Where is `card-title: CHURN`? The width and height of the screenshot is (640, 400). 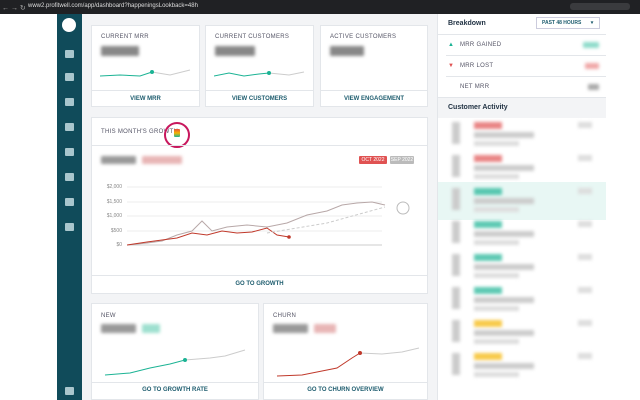 card-title: CHURN is located at coordinates (285, 316).